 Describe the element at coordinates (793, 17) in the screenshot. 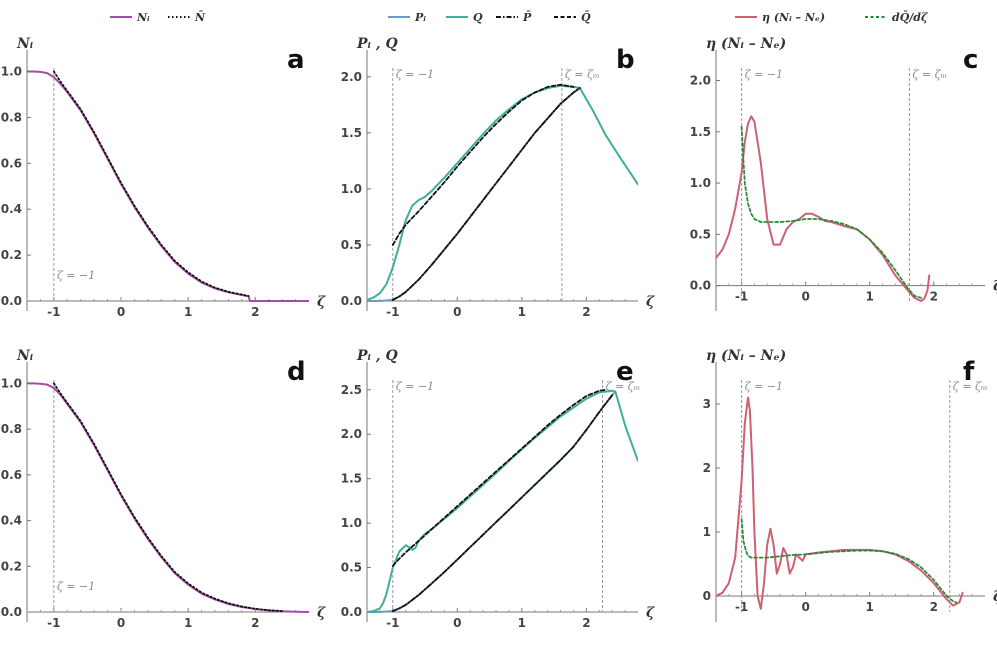

I see `legend-label: η (Nᵢ – Nₑ)` at that location.